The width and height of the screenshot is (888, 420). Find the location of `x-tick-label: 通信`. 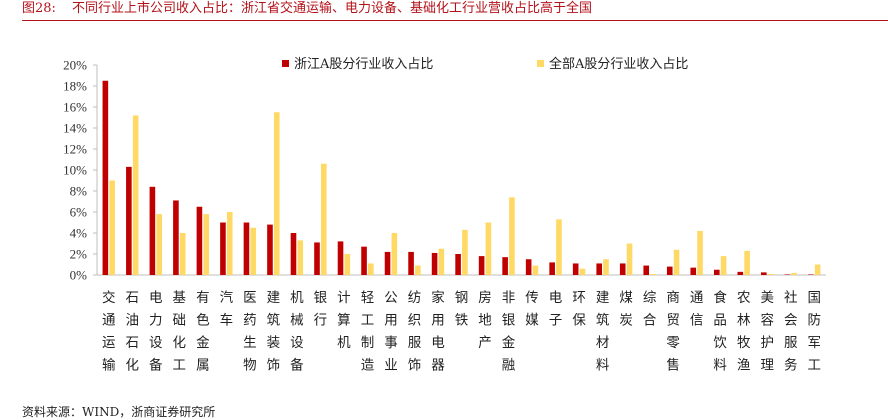

x-tick-label: 通信 is located at coordinates (697, 309).